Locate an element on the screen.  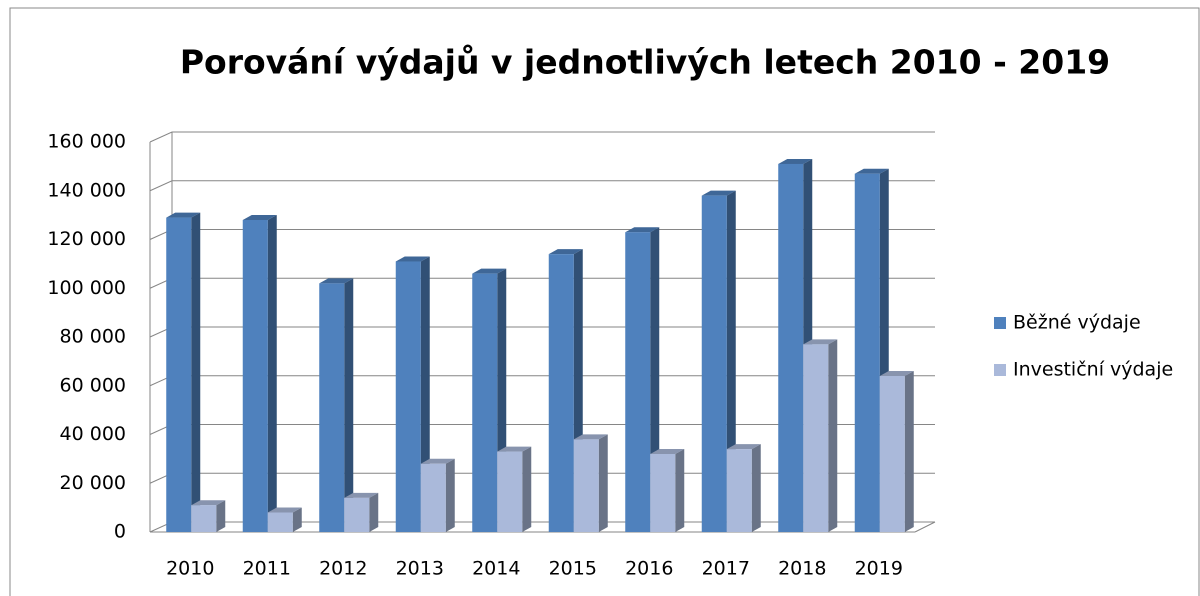
x-tick-label: 2011 is located at coordinates (267, 569).